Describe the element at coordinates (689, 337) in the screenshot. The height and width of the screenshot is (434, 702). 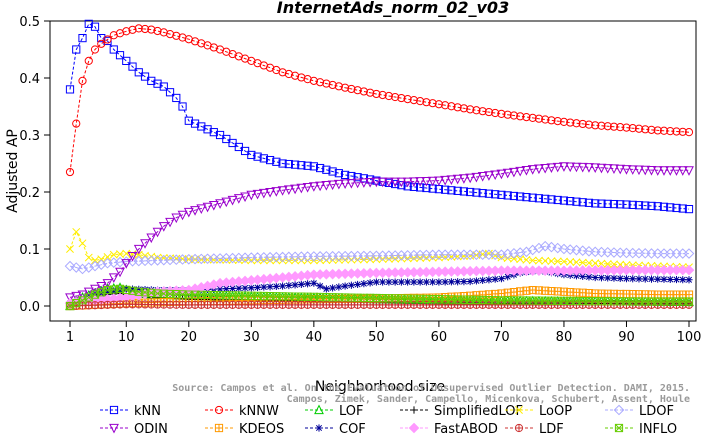
I see `x-tick-label: 100` at that location.